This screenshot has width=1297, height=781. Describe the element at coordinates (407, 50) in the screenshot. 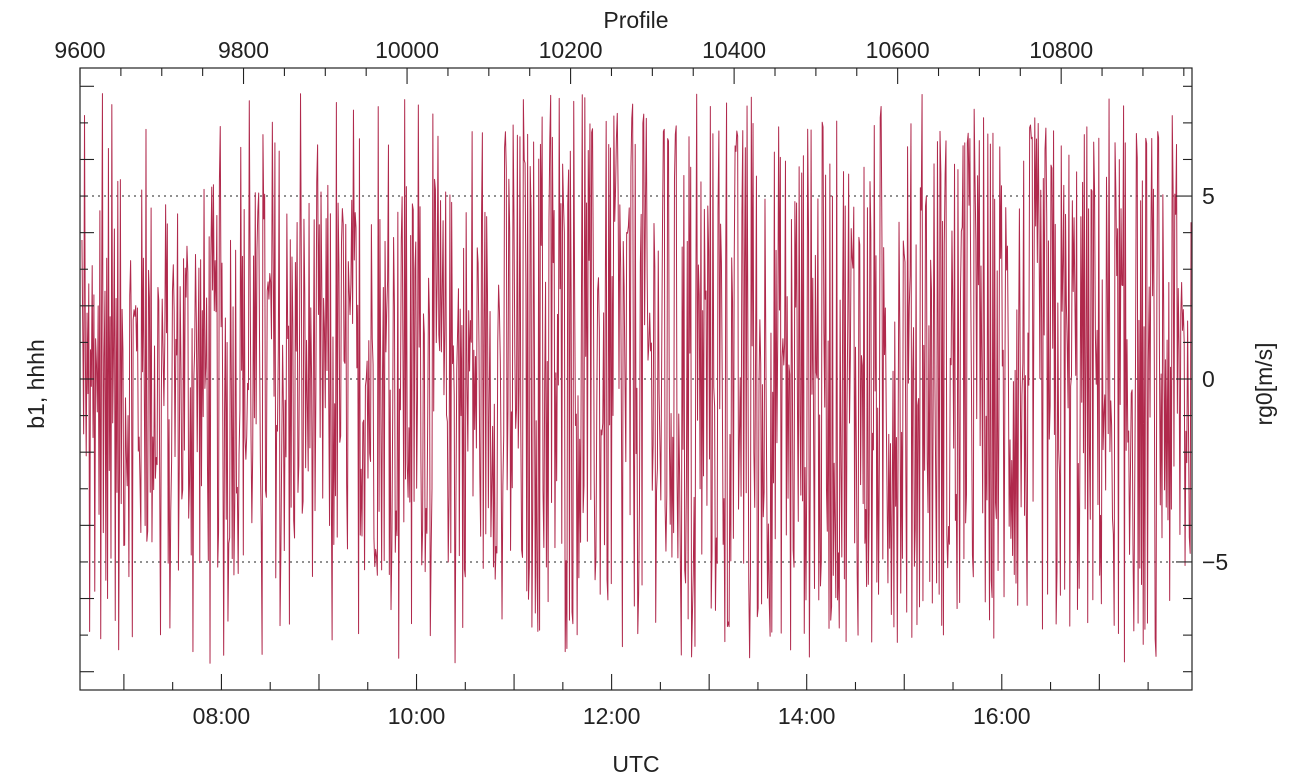

I see `top-axis-tick-label: 10000` at that location.